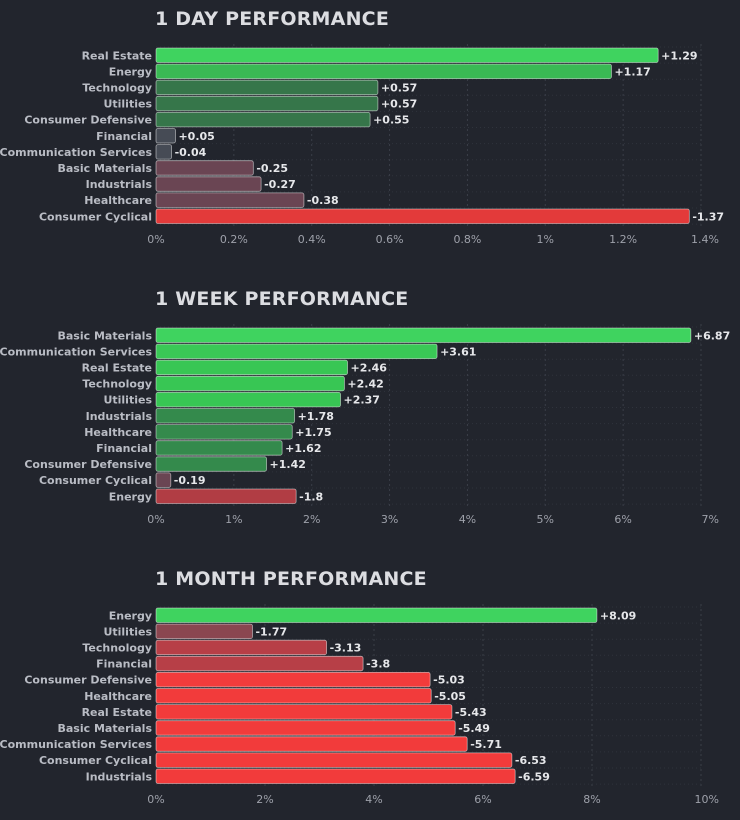  What do you see at coordinates (471, 712) in the screenshot?
I see `value-label: -5.43` at bounding box center [471, 712].